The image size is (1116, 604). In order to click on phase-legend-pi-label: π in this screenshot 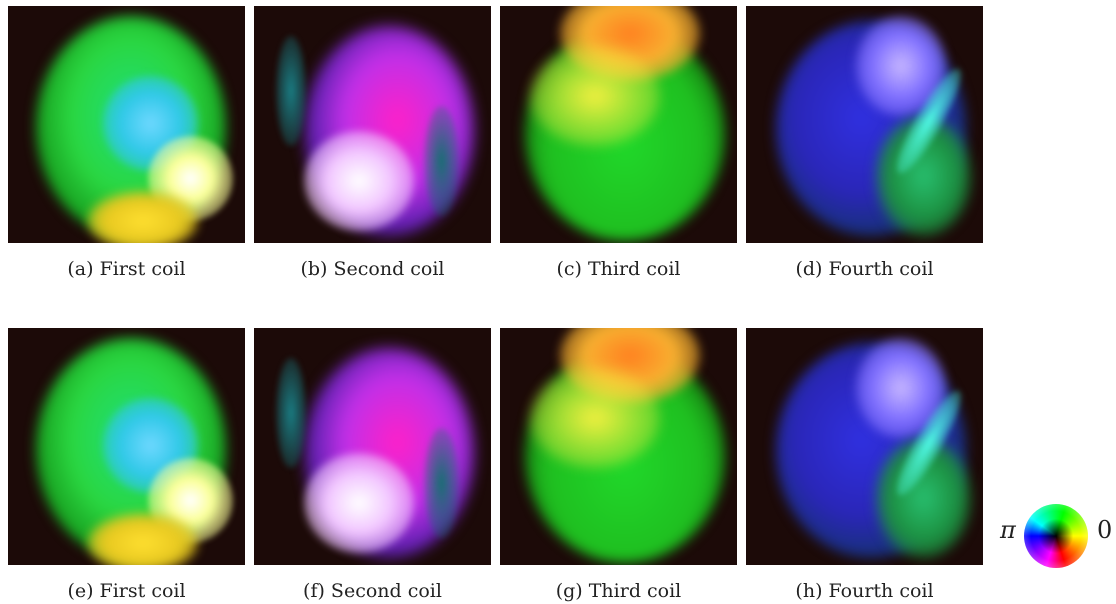, I will do `click(1008, 530)`.